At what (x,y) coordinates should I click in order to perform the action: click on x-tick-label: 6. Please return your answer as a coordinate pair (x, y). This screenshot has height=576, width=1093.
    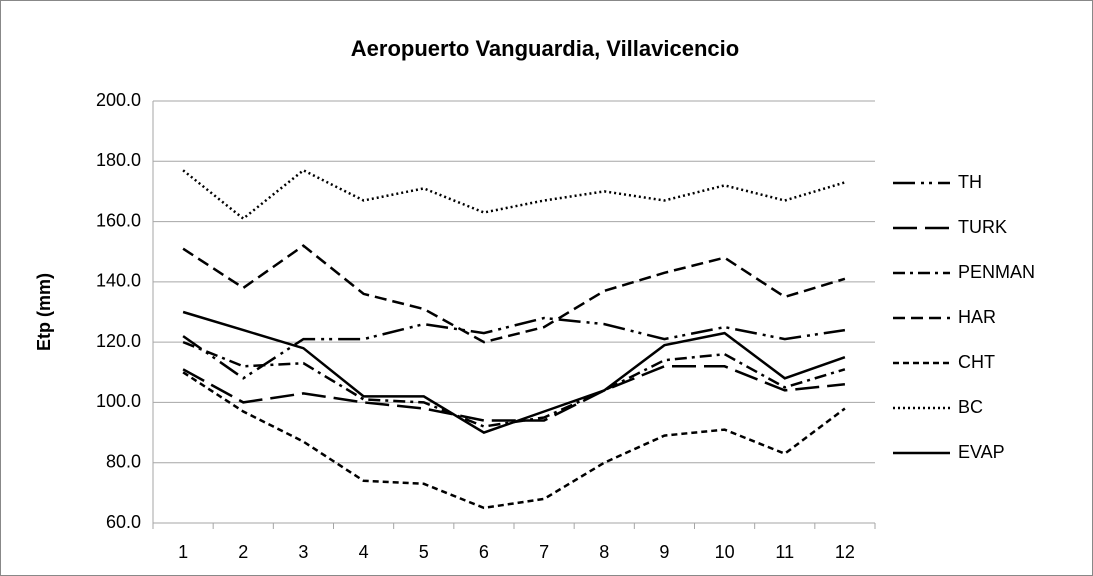
    Looking at the image, I should click on (484, 552).